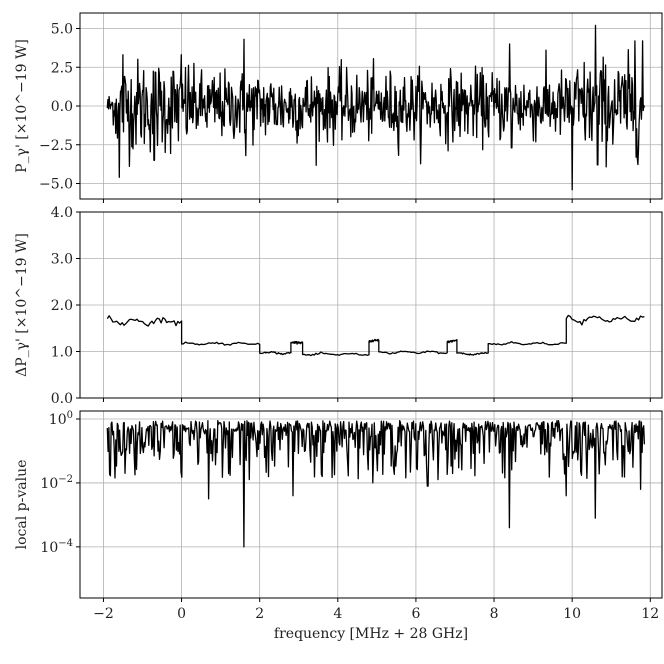  Describe the element at coordinates (56, 146) in the screenshot. I see `y-tick-label: −2.5` at that location.